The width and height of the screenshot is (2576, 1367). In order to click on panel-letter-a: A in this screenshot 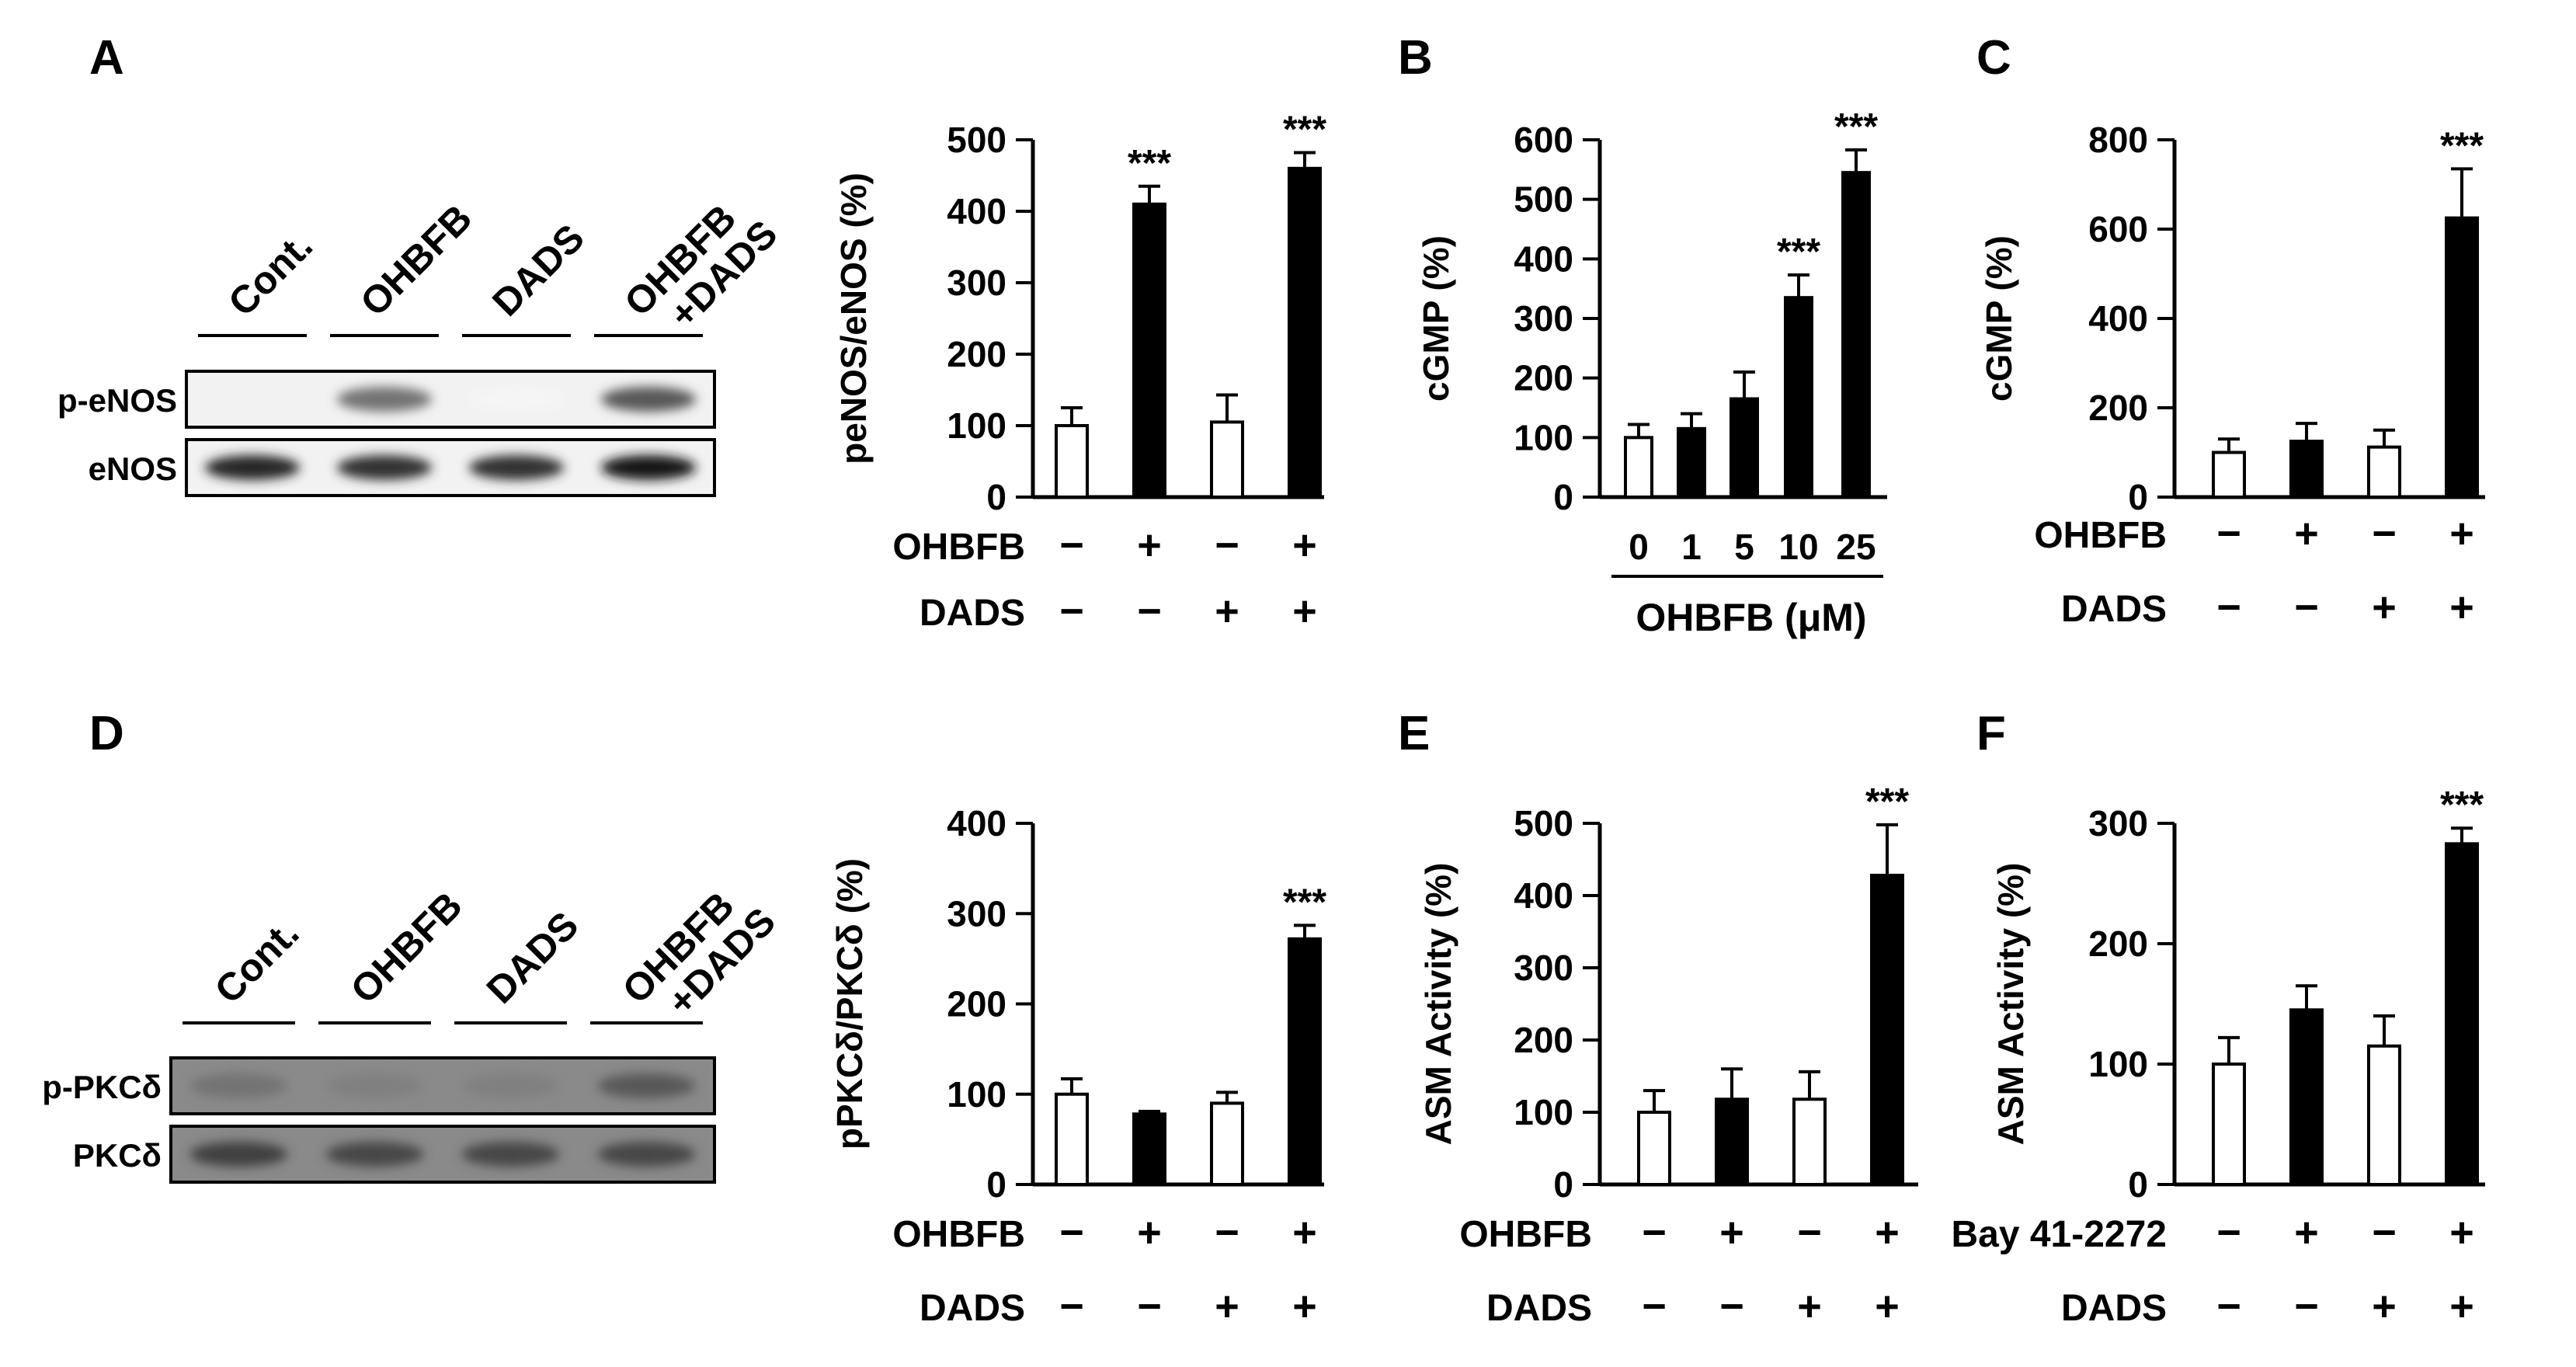, I will do `click(106, 58)`.